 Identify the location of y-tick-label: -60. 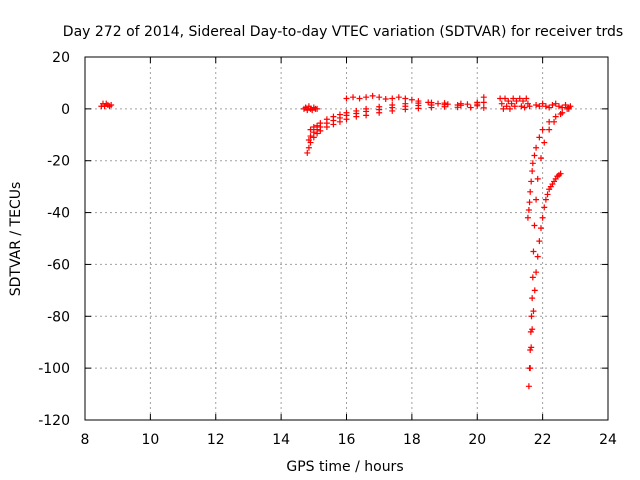
(58, 265).